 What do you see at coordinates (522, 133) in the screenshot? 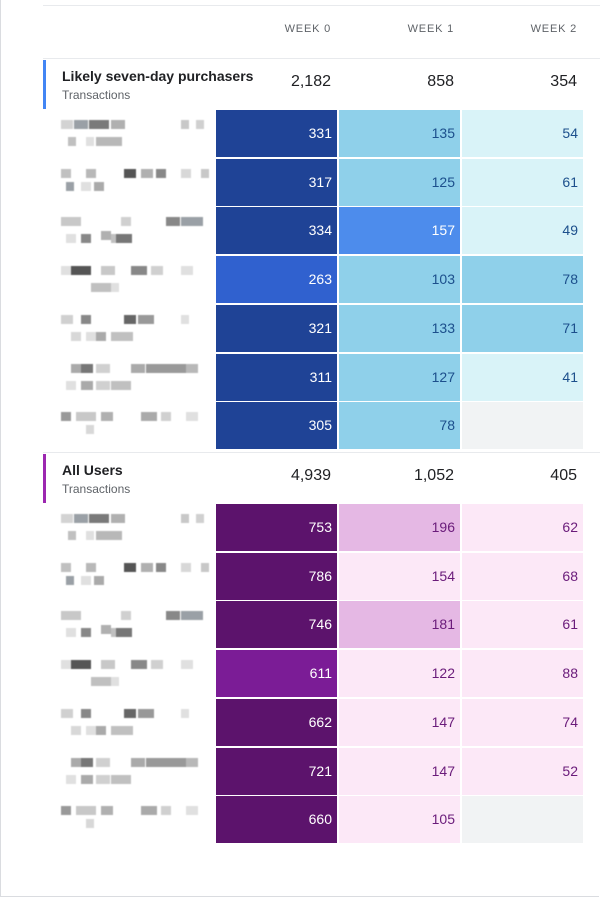
I see `cohort-cell-r0-w2: 54` at bounding box center [522, 133].